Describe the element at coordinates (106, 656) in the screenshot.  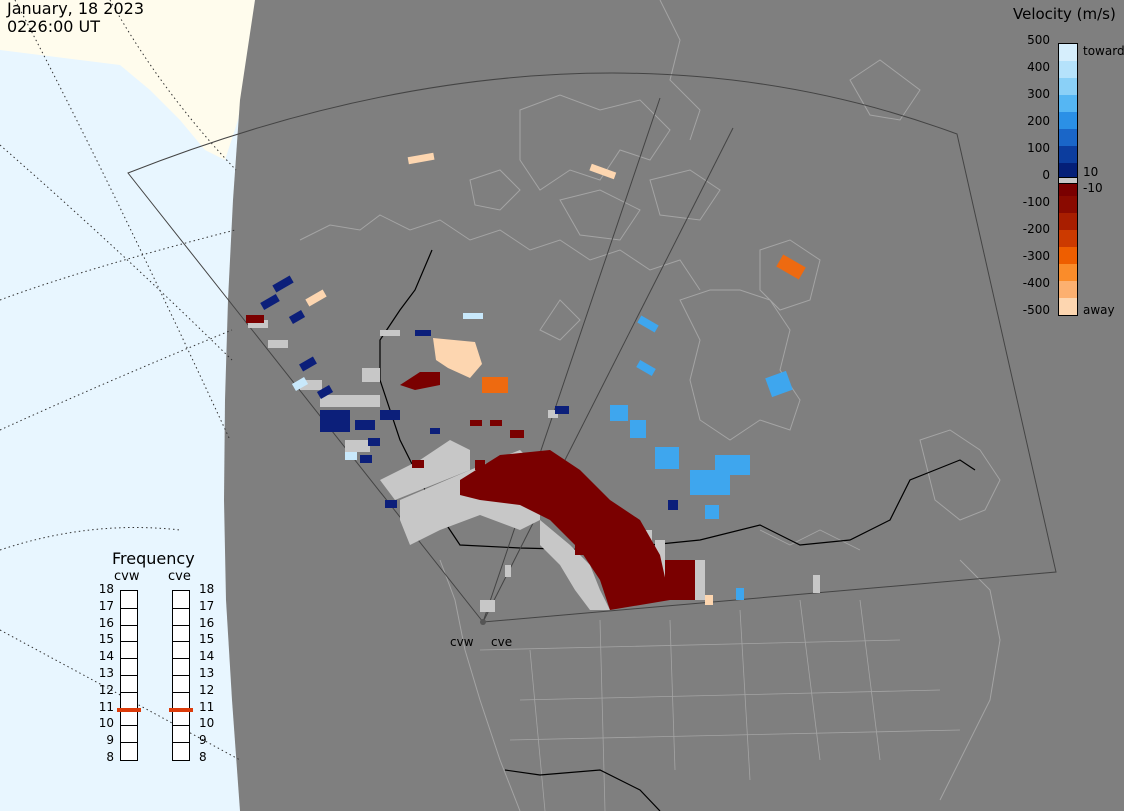
I see `frequency-scale-left: 14` at that location.